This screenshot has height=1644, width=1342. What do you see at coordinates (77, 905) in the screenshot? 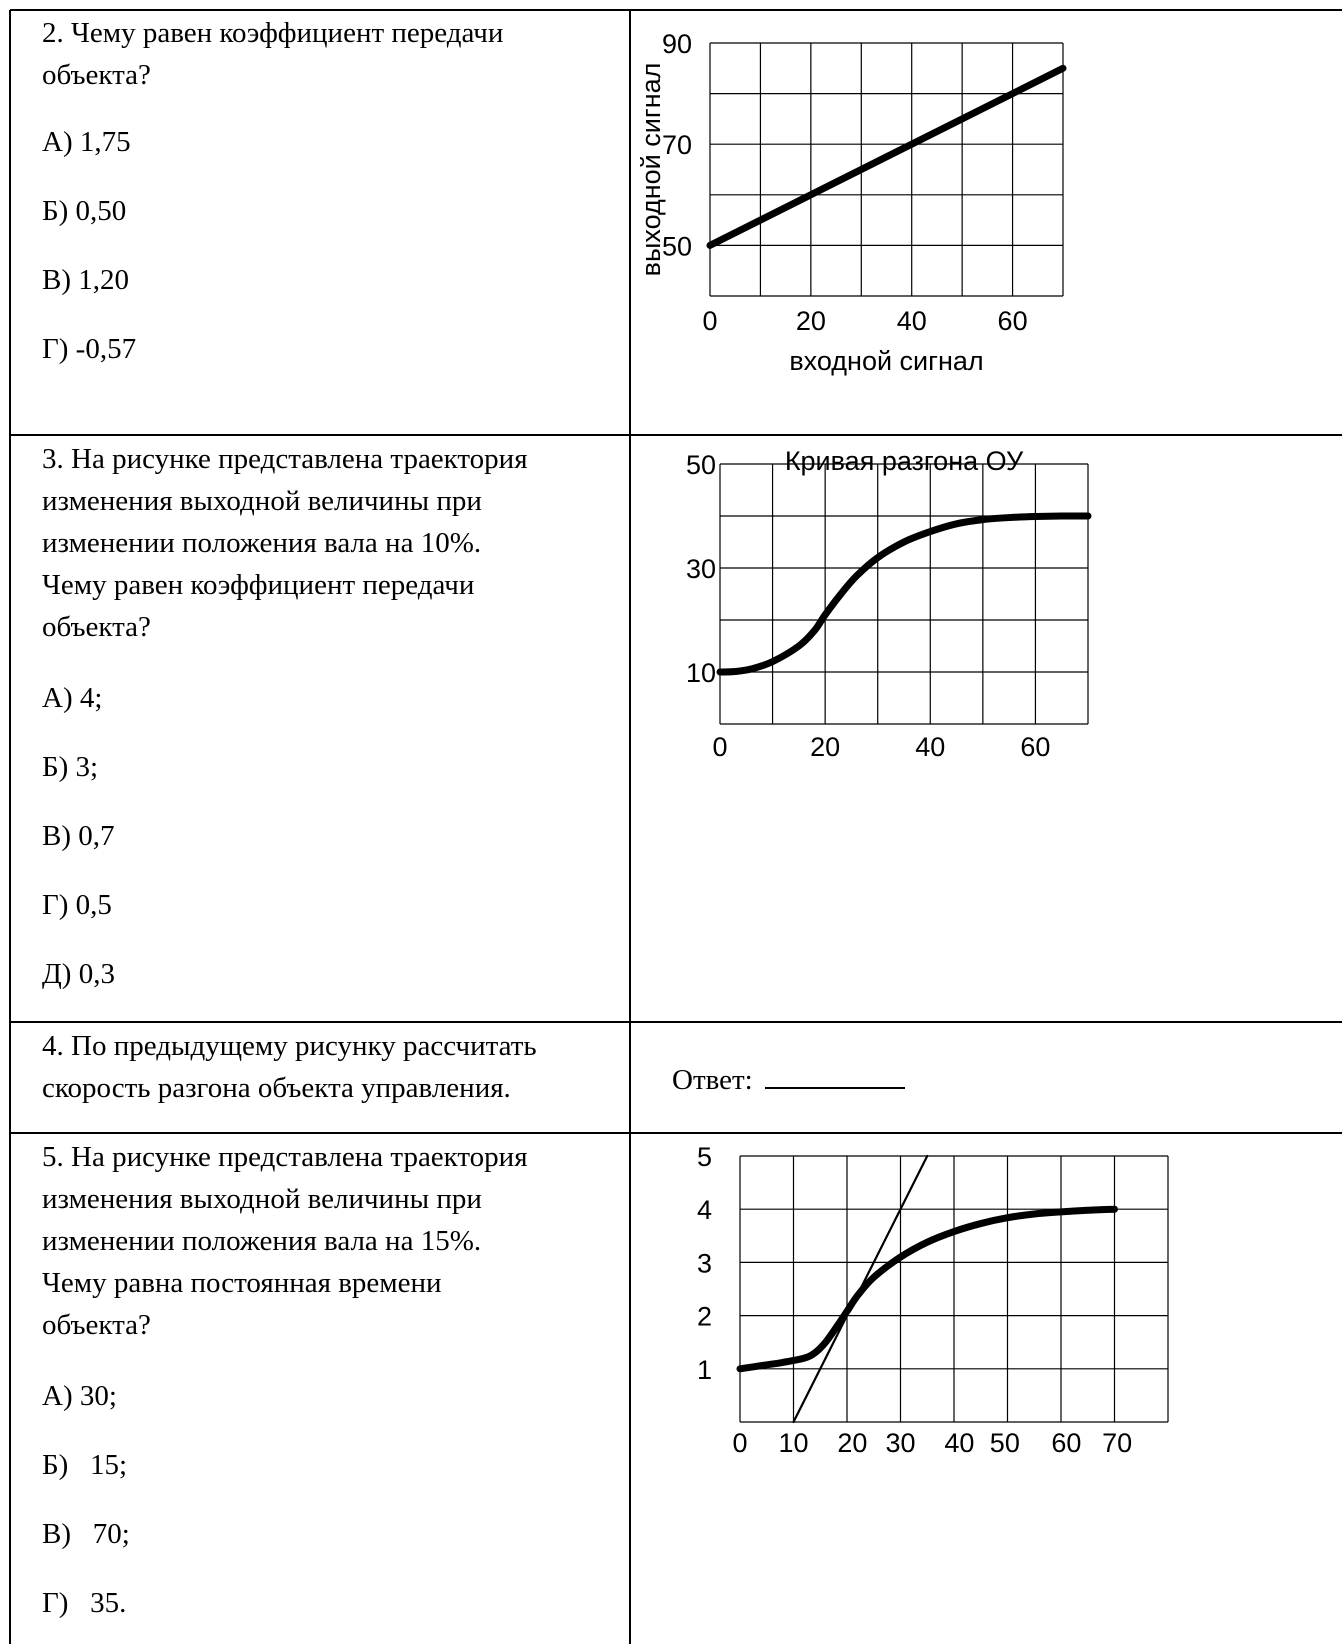
I see `q3-option-d: Г) 0,5` at bounding box center [77, 905].